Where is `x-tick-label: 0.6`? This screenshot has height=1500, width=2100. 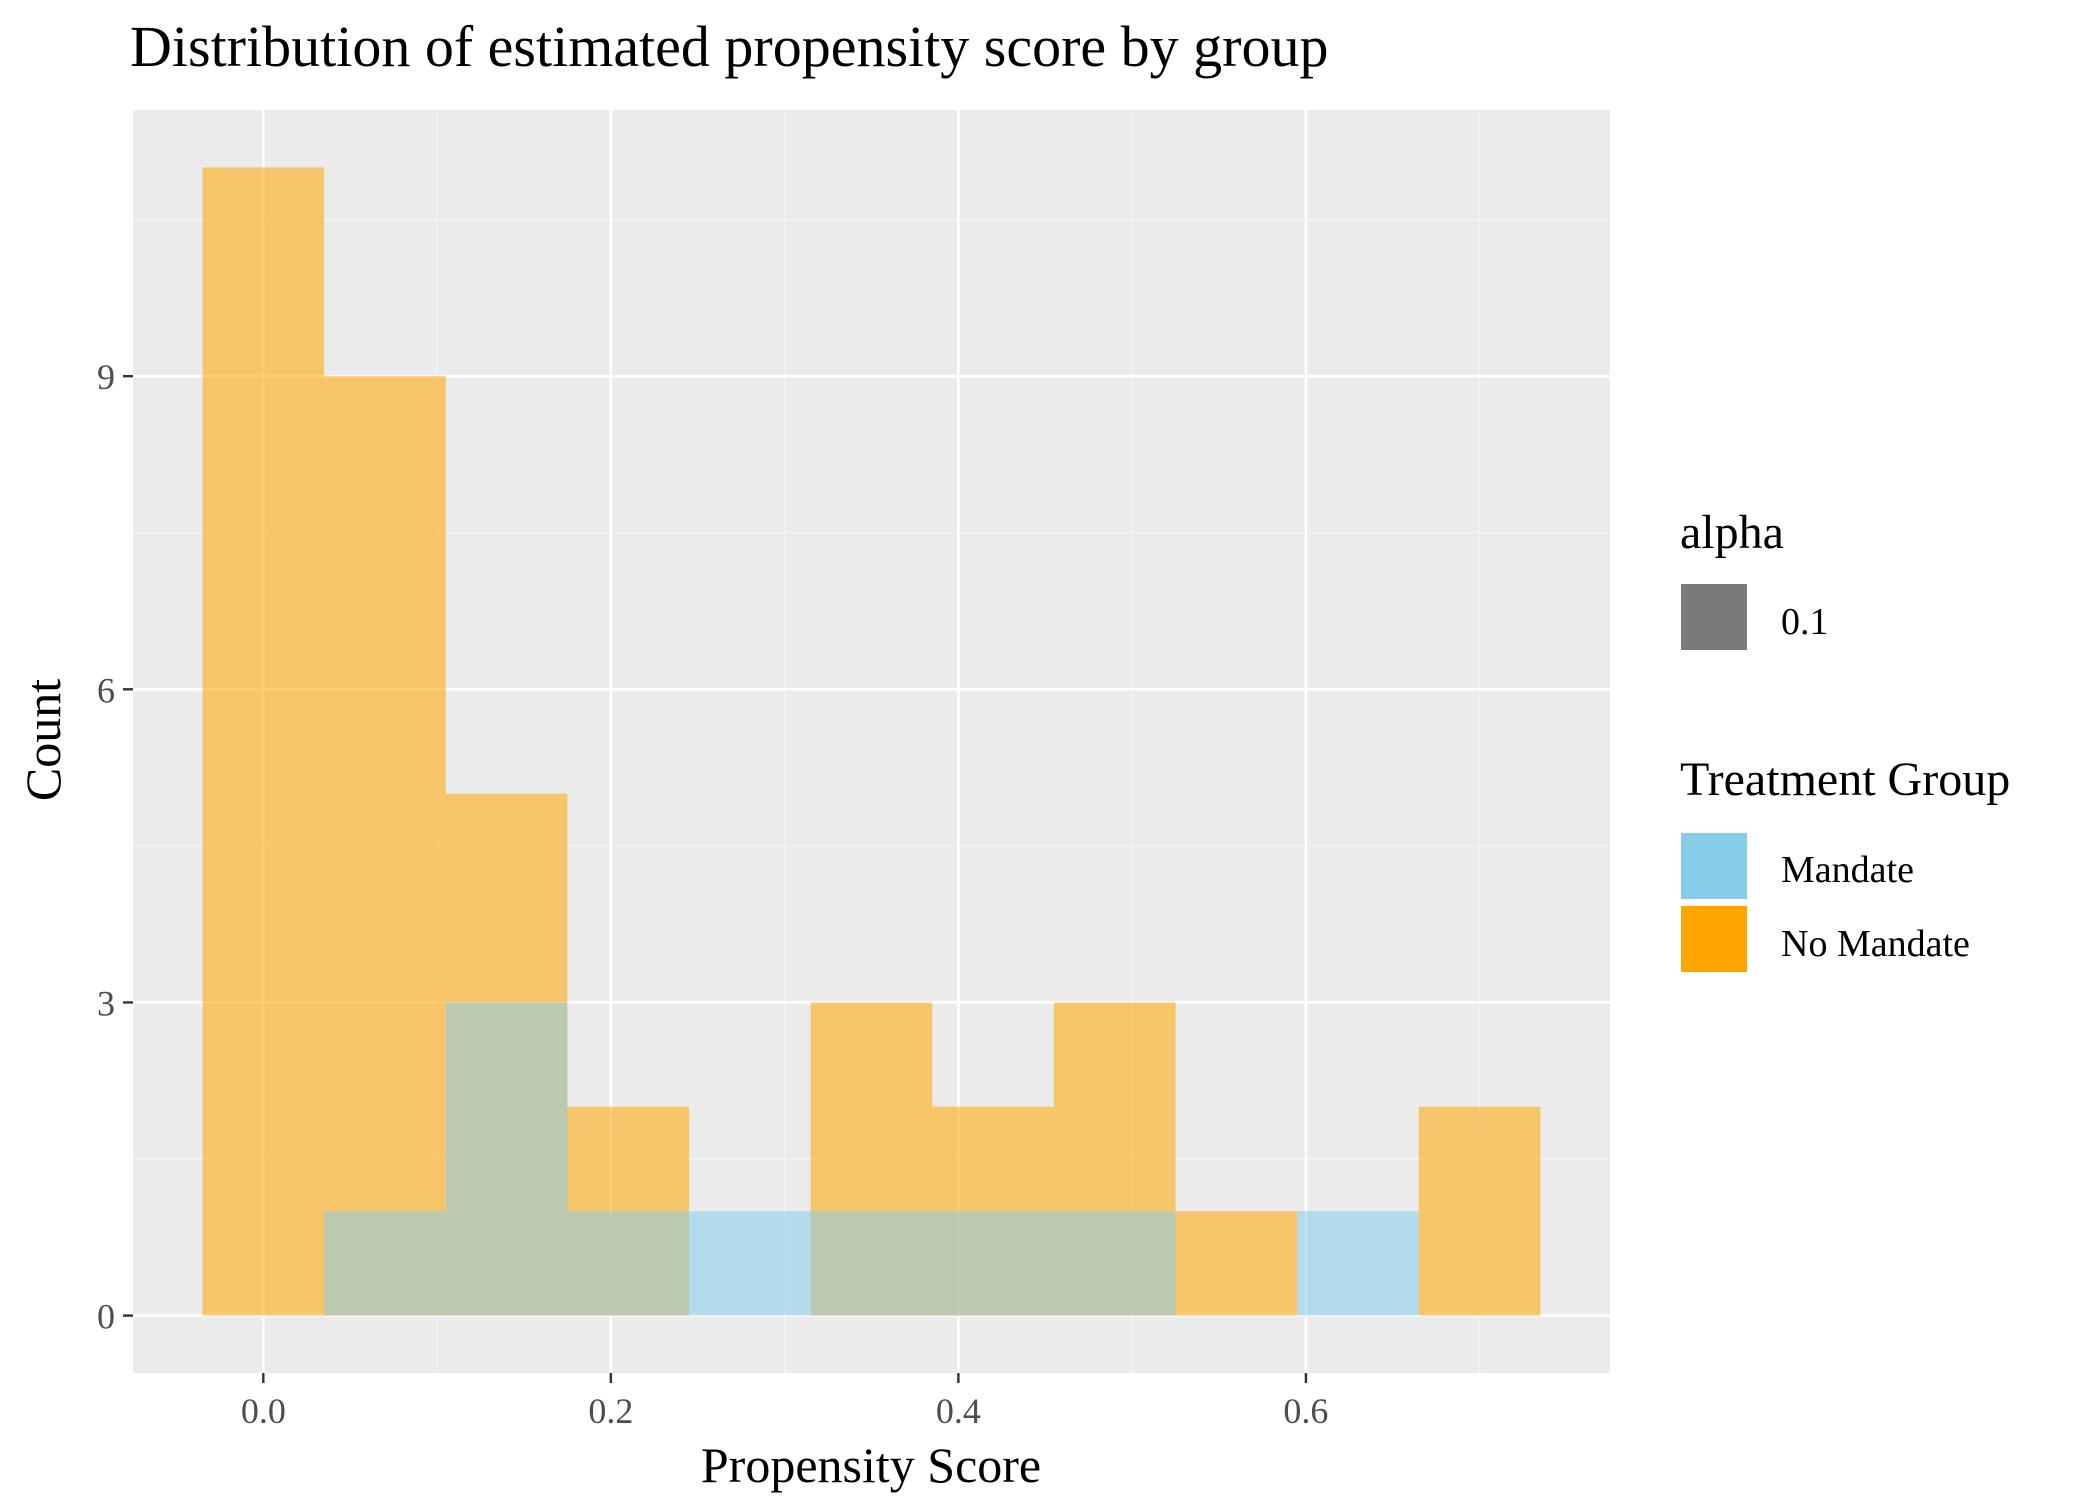
x-tick-label: 0.6 is located at coordinates (1305, 1411).